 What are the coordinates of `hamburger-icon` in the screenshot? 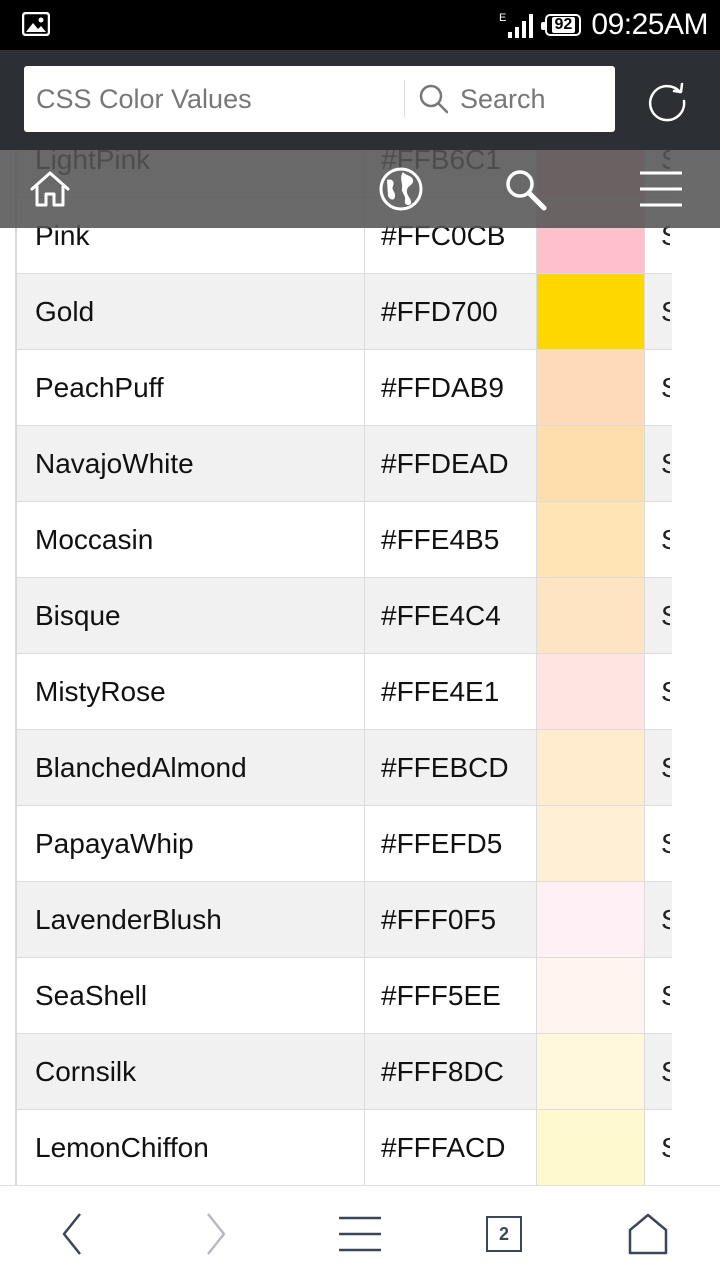 It's located at (360, 1234).